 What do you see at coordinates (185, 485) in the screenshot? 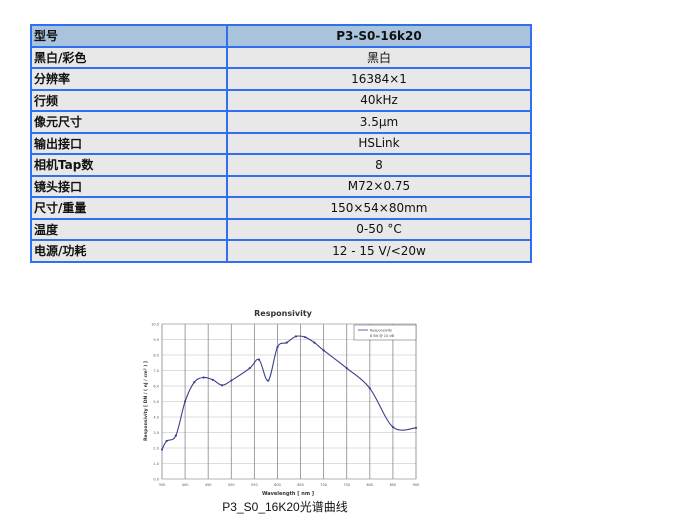
I see `x-tick-label: 400` at bounding box center [185, 485].